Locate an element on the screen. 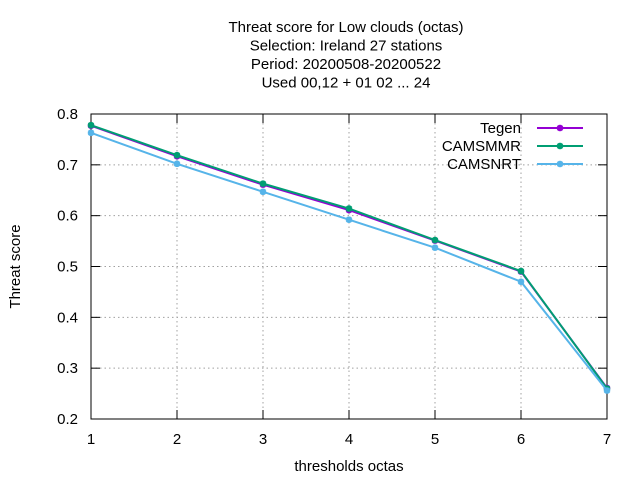 The width and height of the screenshot is (640, 485). y-tick-label: 0.4 is located at coordinates (67, 317).